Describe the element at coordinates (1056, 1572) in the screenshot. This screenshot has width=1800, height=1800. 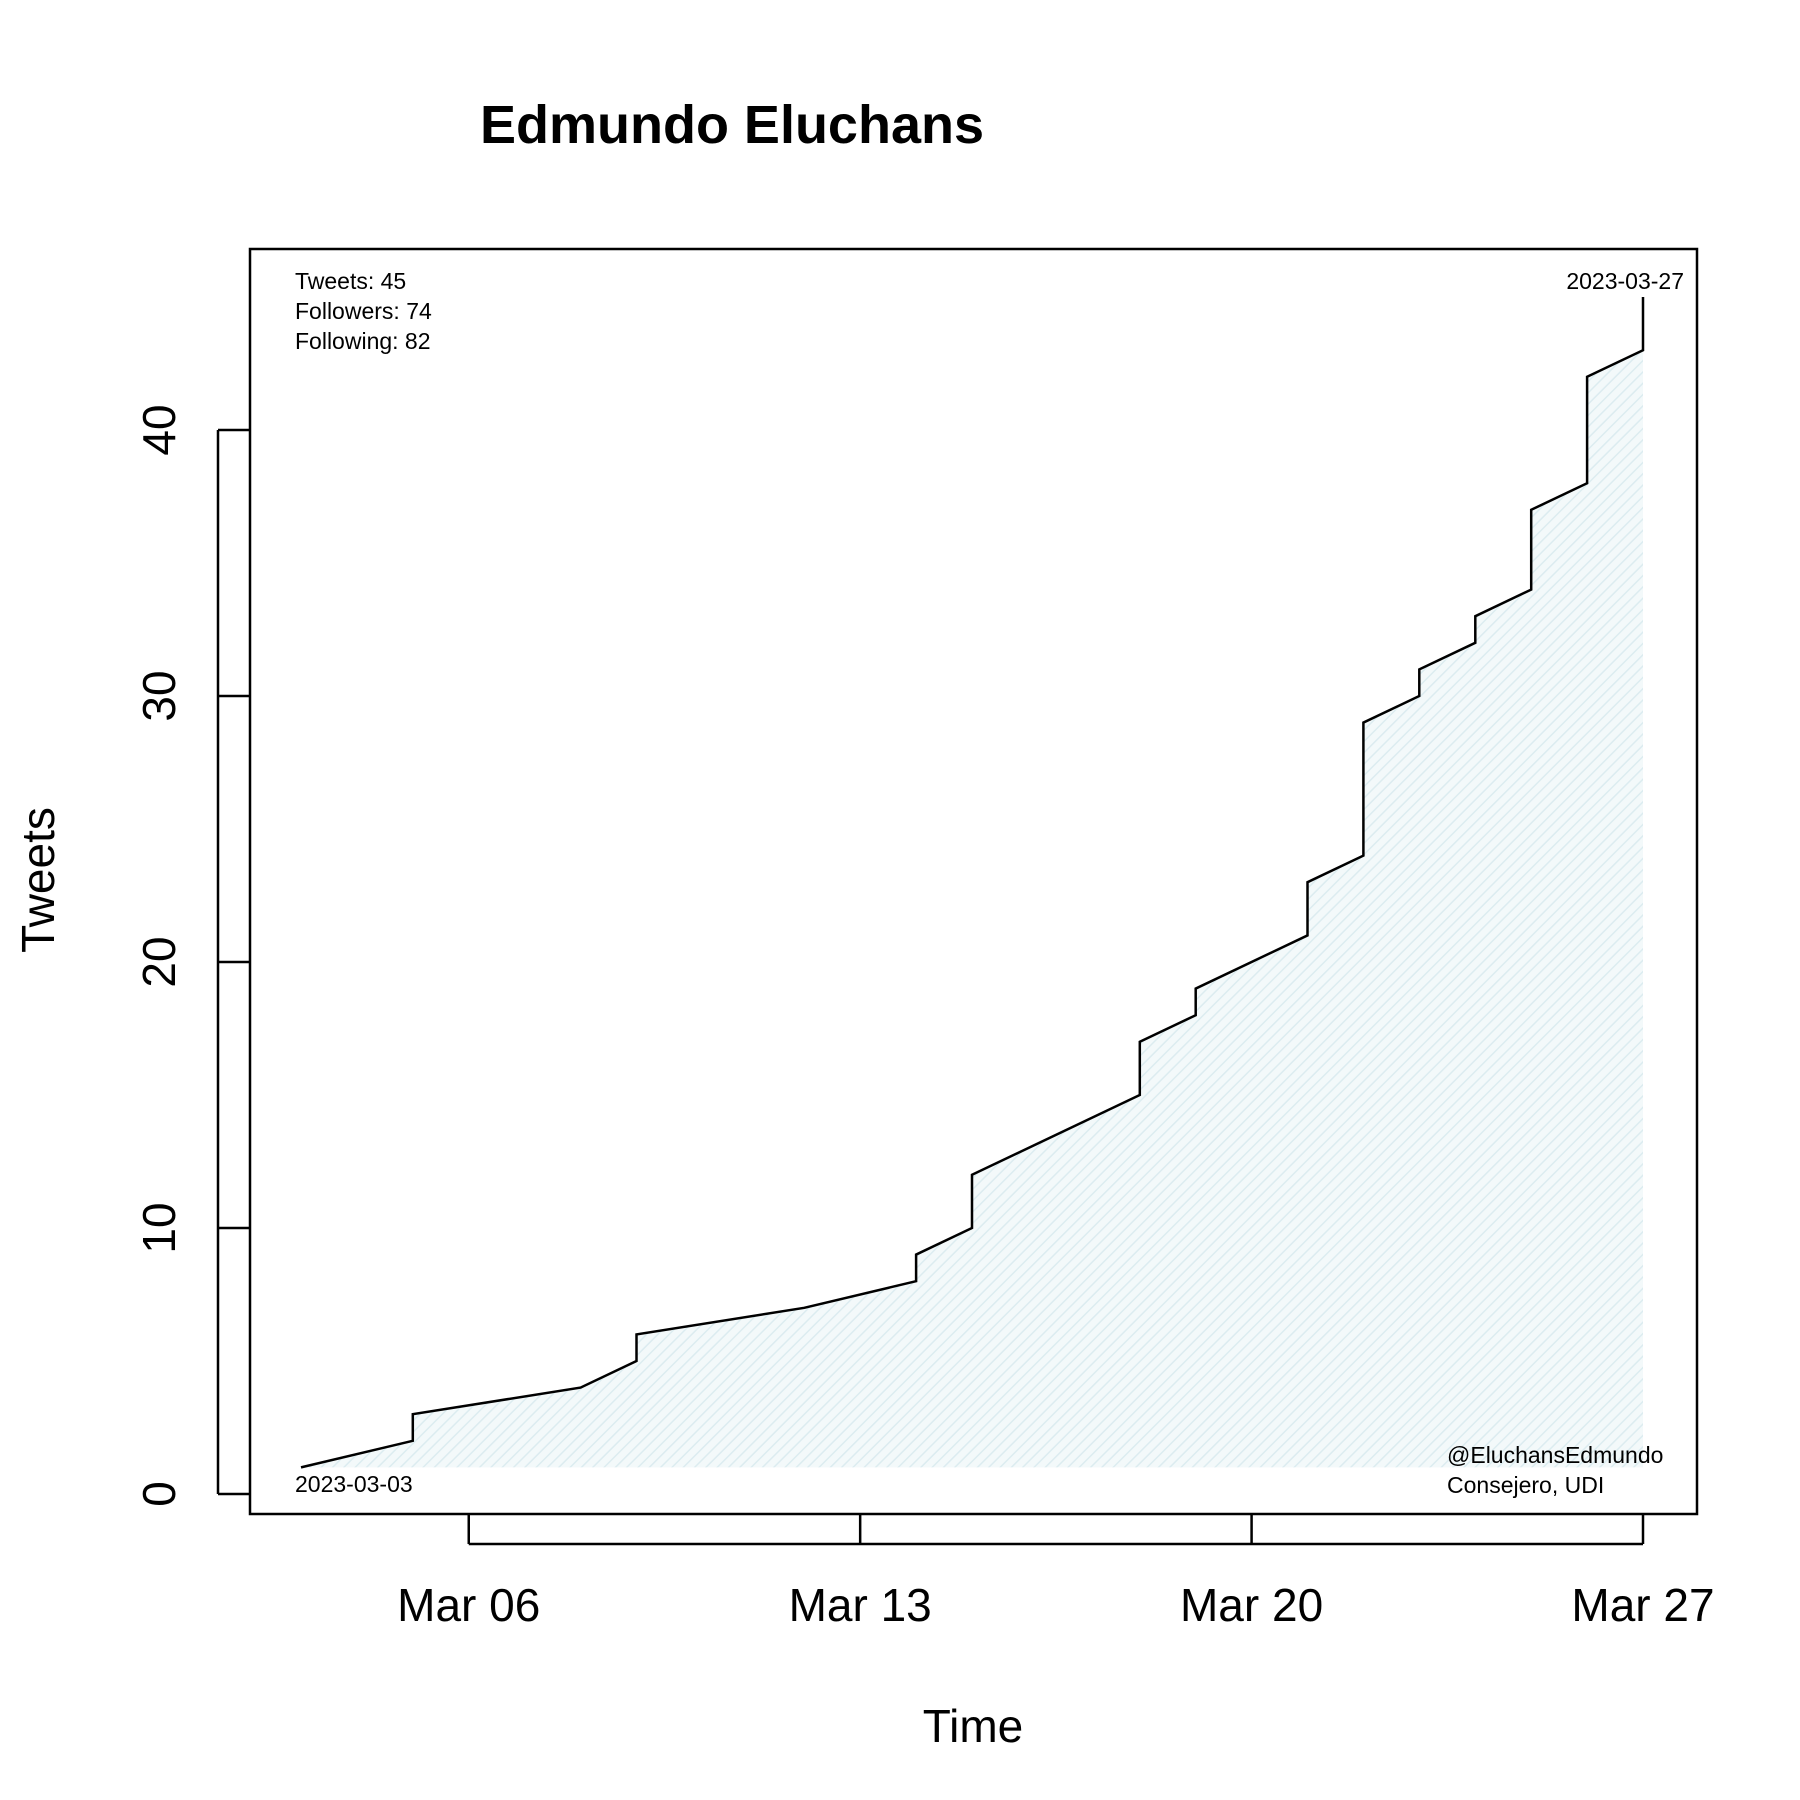
I see `x-axis: Mar 06 Mar 13 Mar 20 Mar 27` at that location.